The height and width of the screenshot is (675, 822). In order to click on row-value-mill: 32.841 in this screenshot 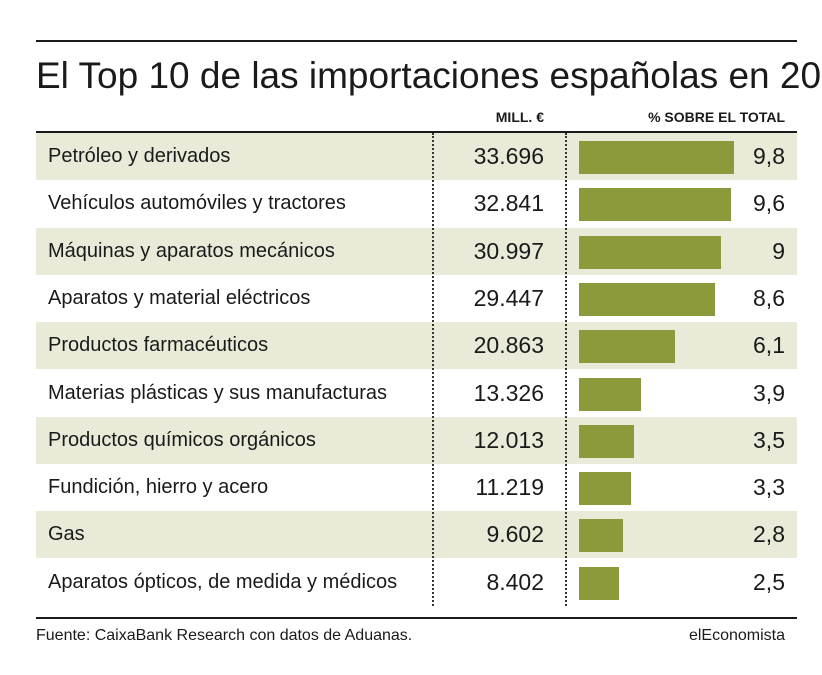, I will do `click(508, 203)`.